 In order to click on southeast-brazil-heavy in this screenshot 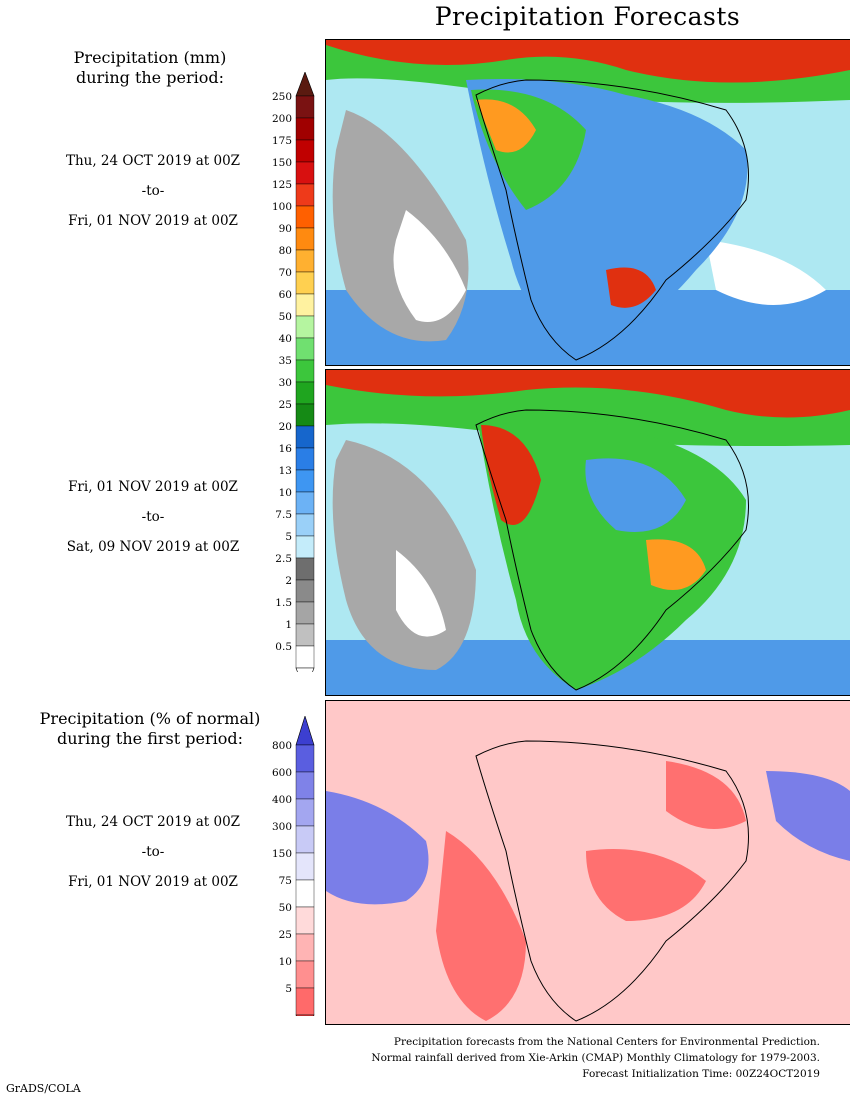, I will do `click(676, 564)`.